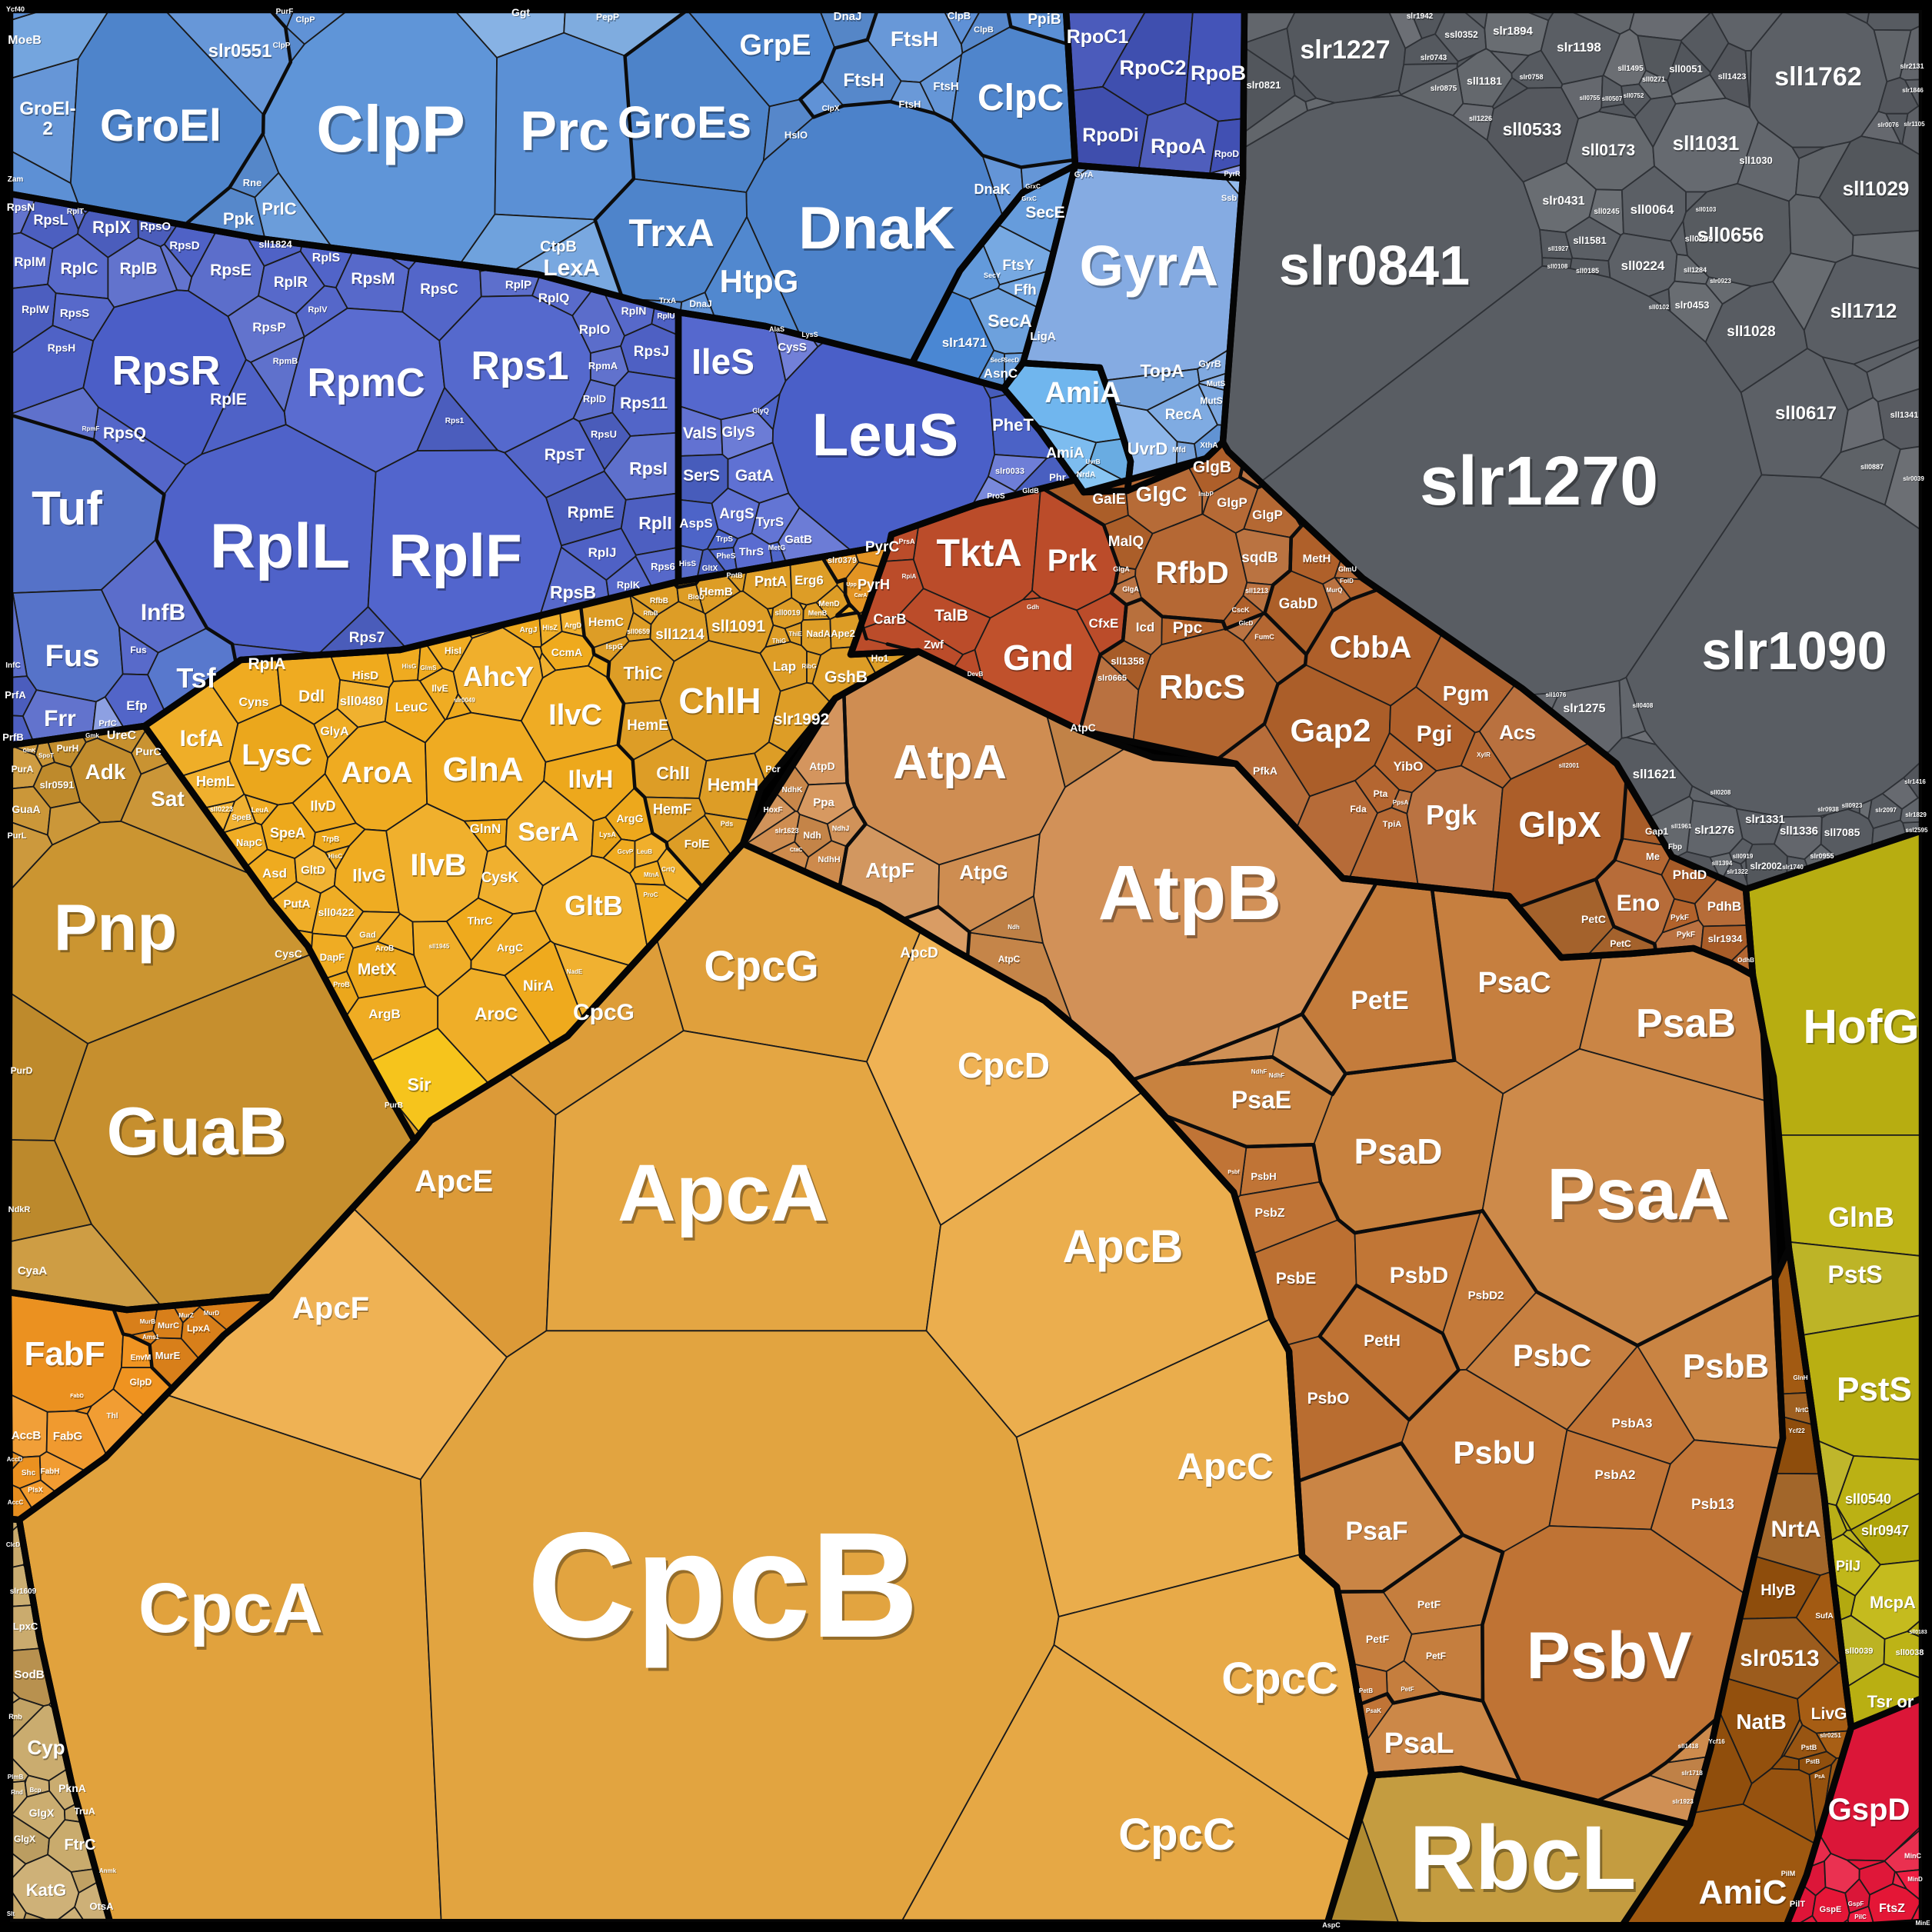 Image resolution: width=1932 pixels, height=1932 pixels. Describe the element at coordinates (696, 524) in the screenshot. I see `svg-text: AspS` at that location.